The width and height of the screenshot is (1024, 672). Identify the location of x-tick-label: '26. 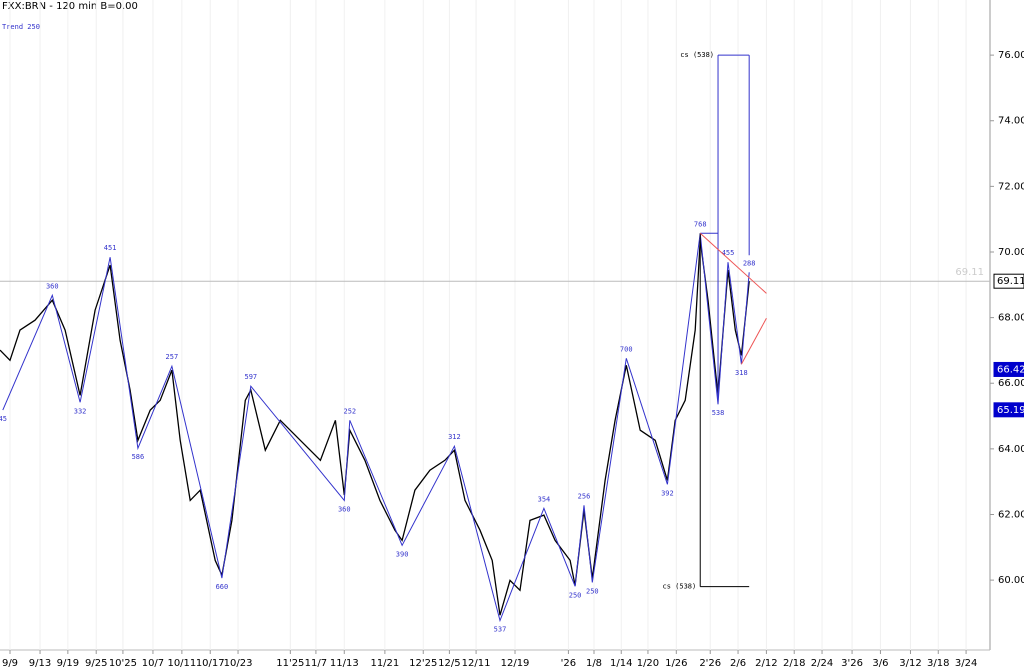
(568, 663).